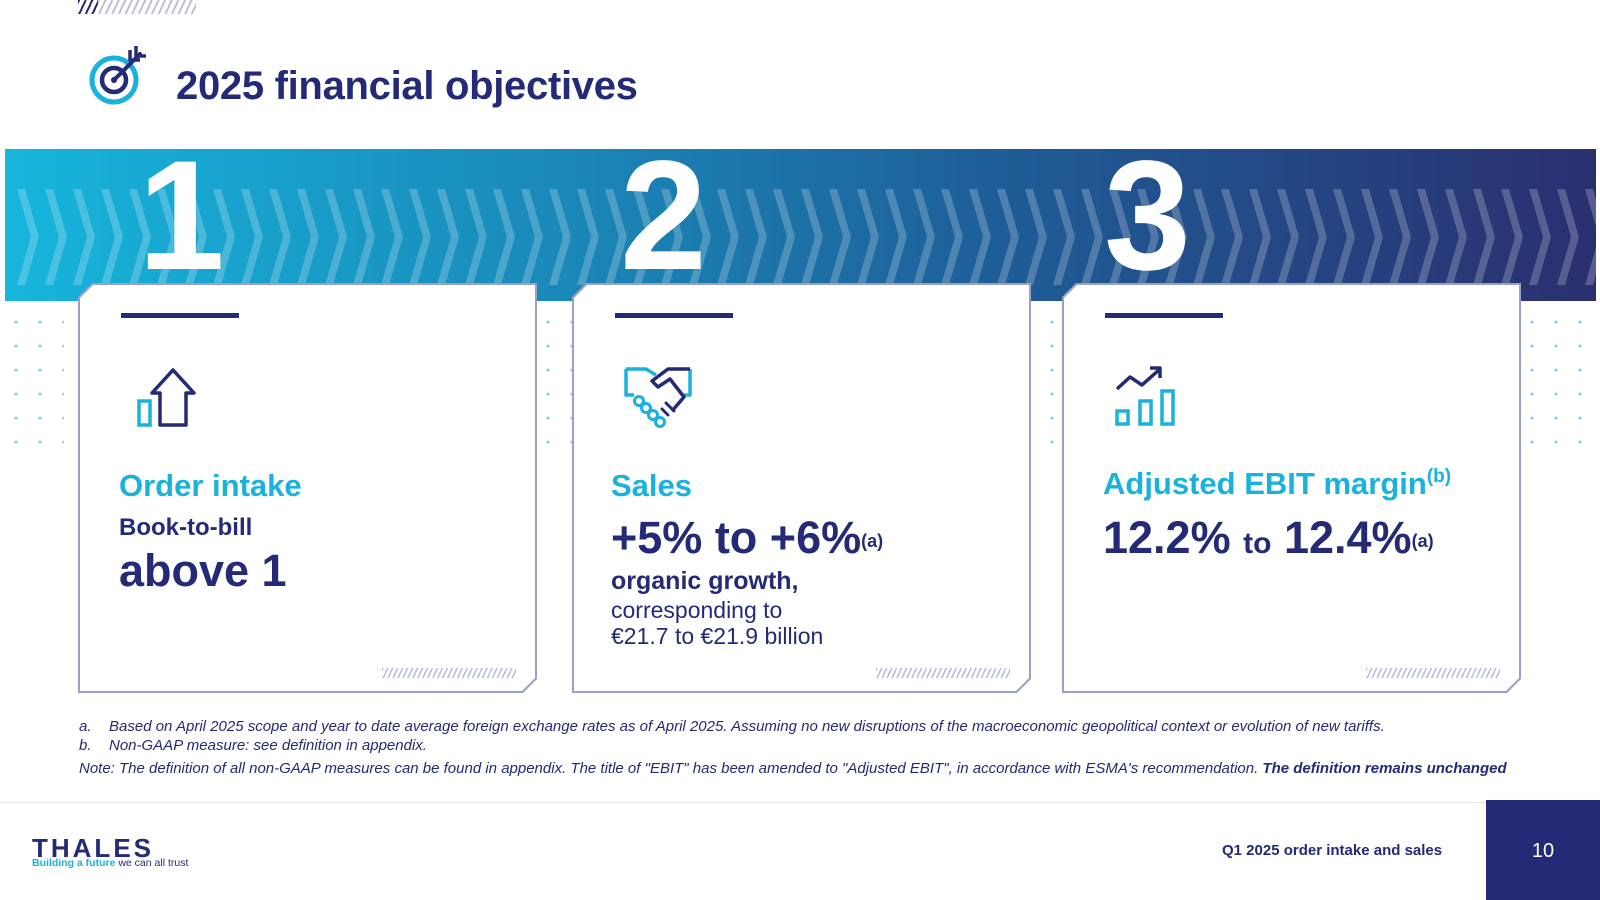  I want to click on sales-detail-line2: €21.7 to €21.9 billion, so click(717, 636).